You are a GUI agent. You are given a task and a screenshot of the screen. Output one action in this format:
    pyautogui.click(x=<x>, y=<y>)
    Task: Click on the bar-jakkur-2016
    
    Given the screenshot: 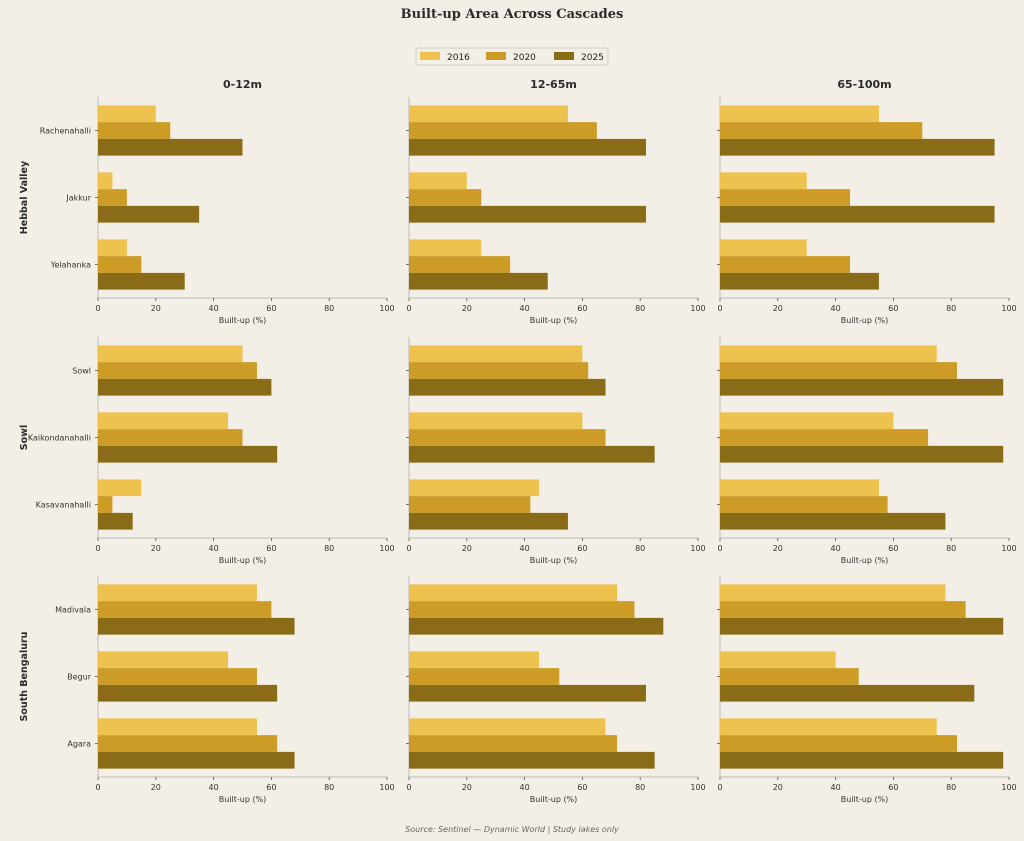 What is the action you would take?
    pyautogui.click(x=438, y=181)
    